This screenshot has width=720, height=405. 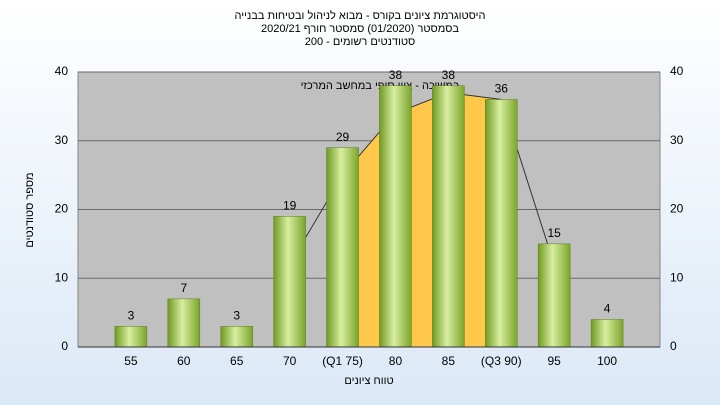 What do you see at coordinates (677, 140) in the screenshot?
I see `y2-tick-label: 30` at bounding box center [677, 140].